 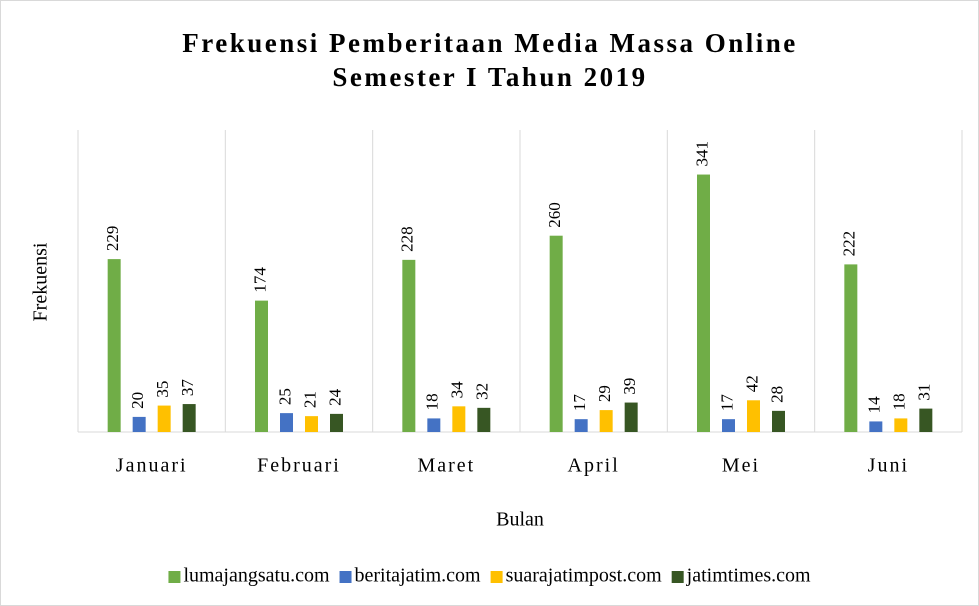 I want to click on data-label: 14, so click(x=874, y=405).